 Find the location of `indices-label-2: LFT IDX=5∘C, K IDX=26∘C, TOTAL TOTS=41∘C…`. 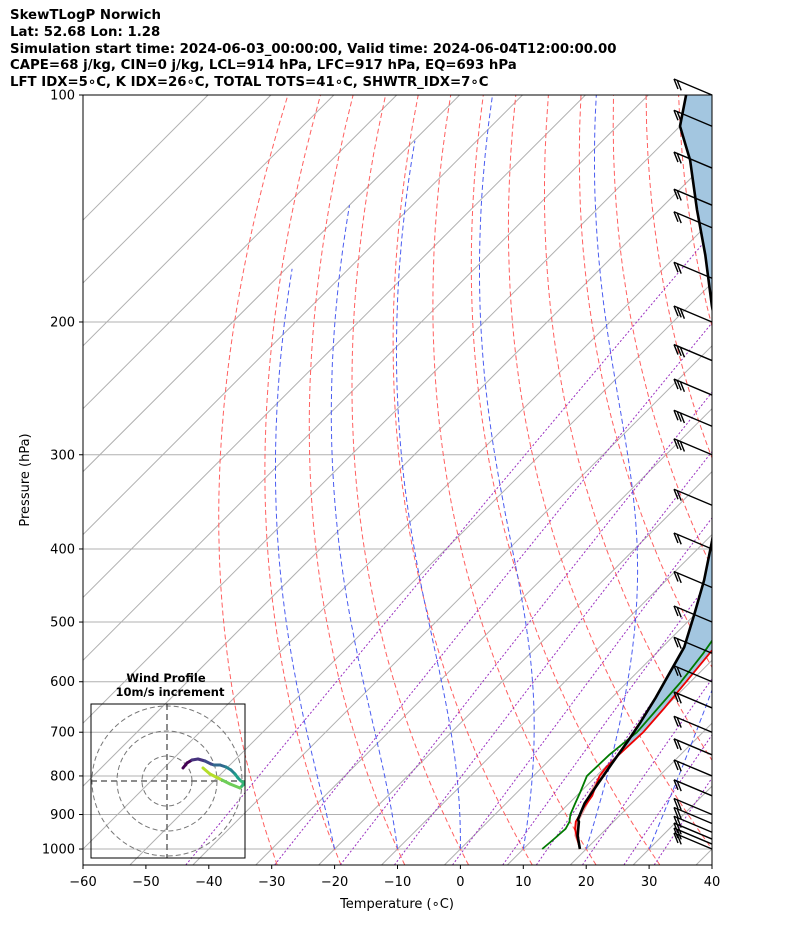

indices-label-2: LFT IDX=5∘C, K IDX=26∘C, TOTAL TOTS=41∘C… is located at coordinates (249, 83).